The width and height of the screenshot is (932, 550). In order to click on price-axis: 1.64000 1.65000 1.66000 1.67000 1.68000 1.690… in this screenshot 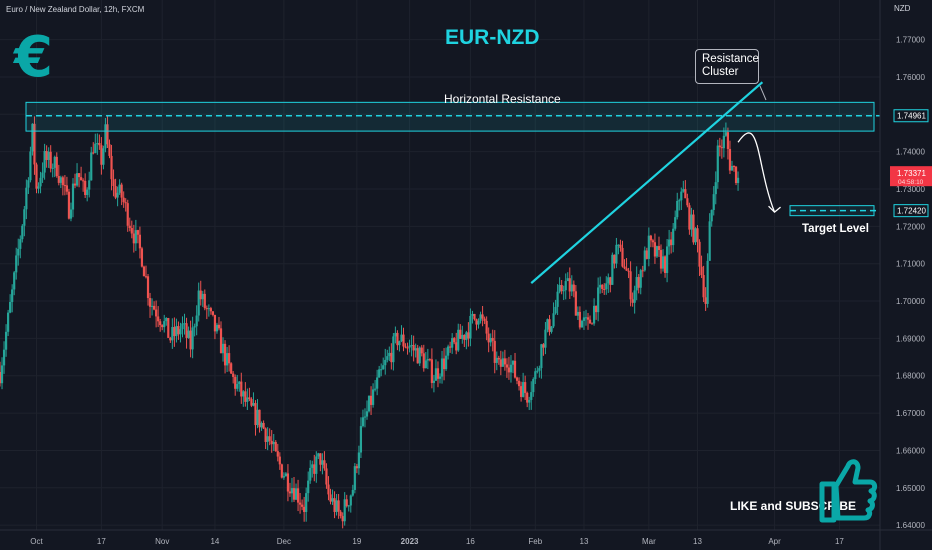, I will do `click(905, 275)`.